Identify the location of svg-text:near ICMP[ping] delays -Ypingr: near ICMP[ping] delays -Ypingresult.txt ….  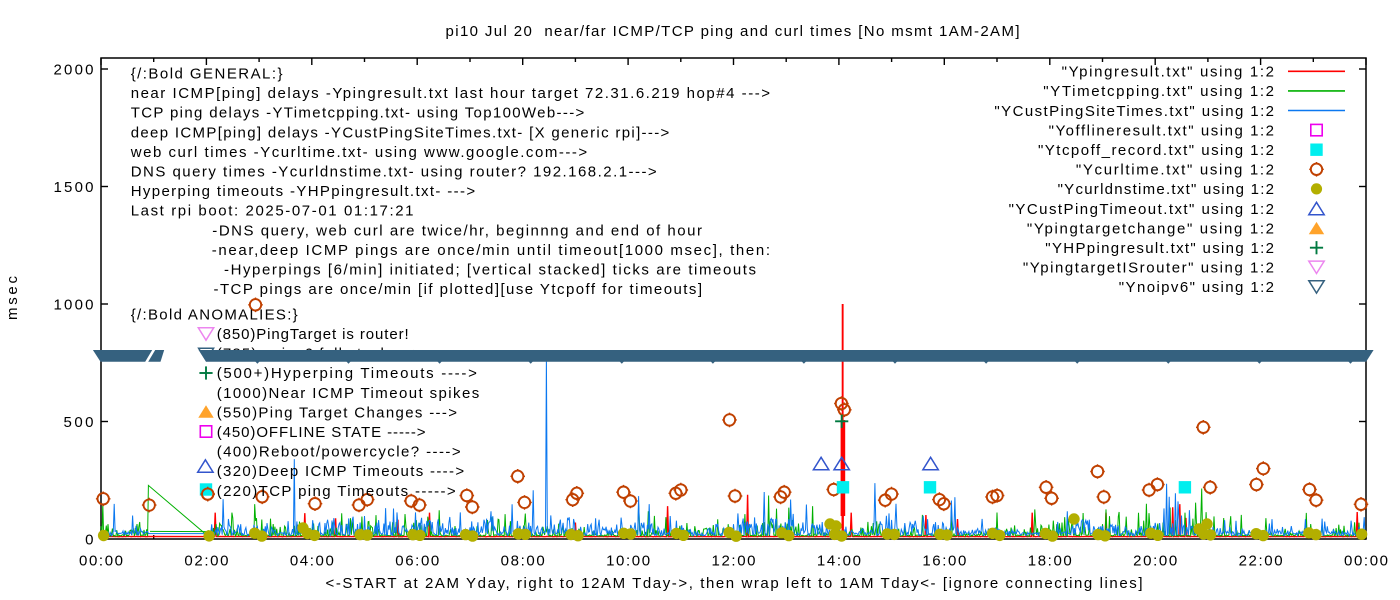
(451, 93).